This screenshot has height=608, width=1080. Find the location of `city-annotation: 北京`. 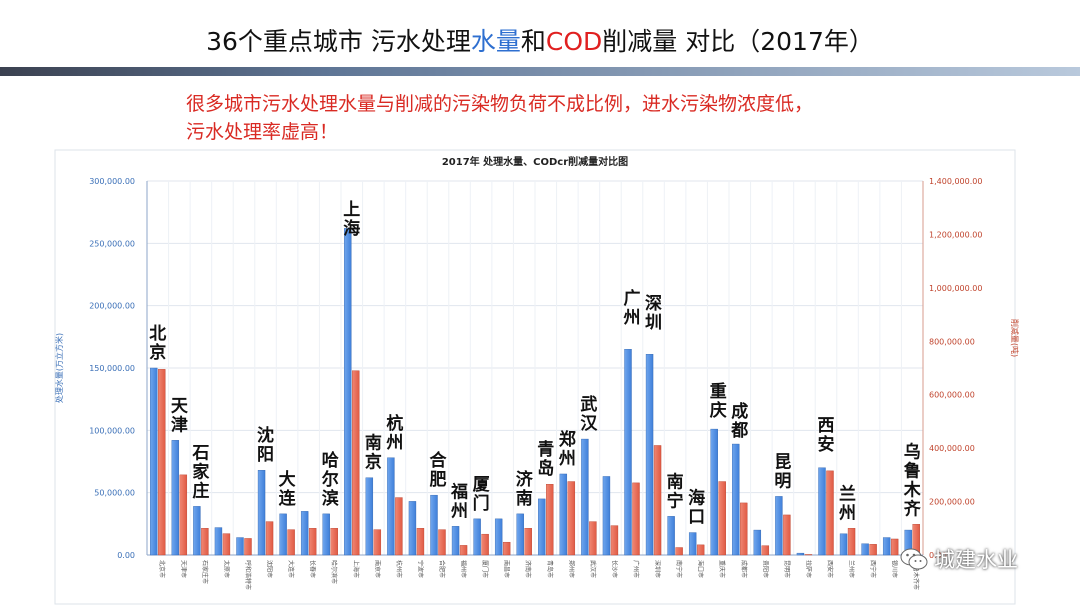

city-annotation: 北京 is located at coordinates (157, 343).